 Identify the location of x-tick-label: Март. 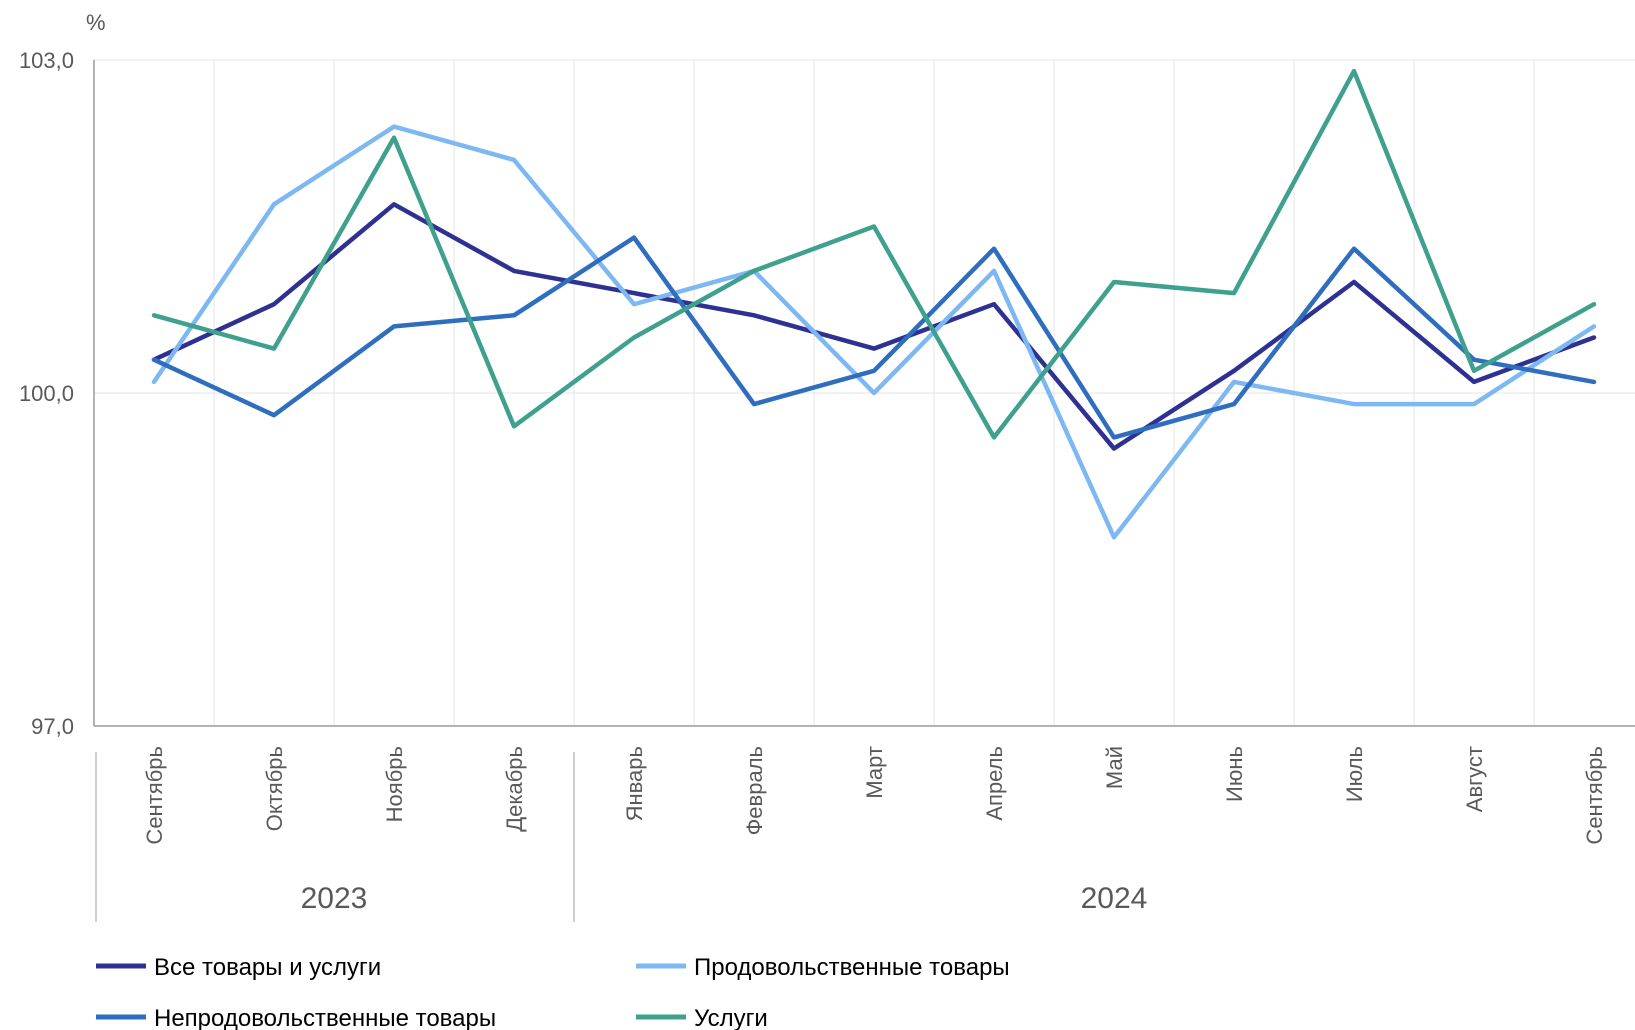
(874, 772).